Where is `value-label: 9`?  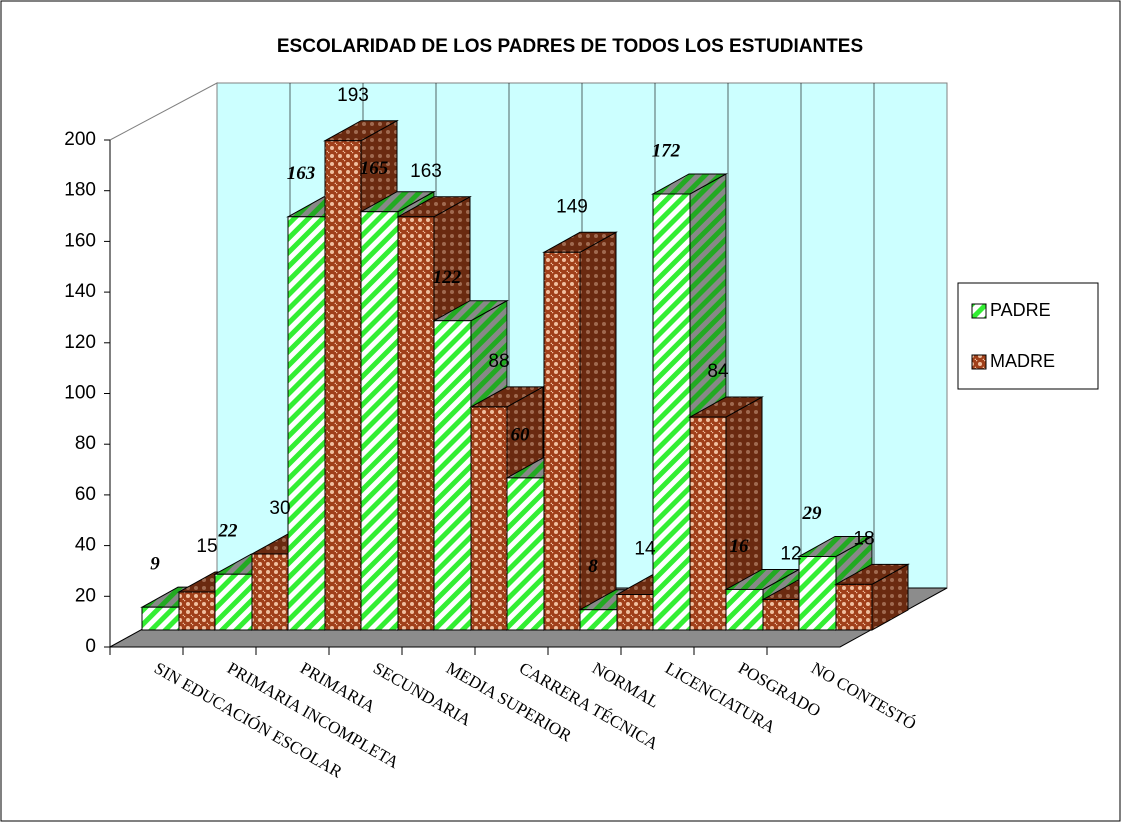 value-label: 9 is located at coordinates (155, 564).